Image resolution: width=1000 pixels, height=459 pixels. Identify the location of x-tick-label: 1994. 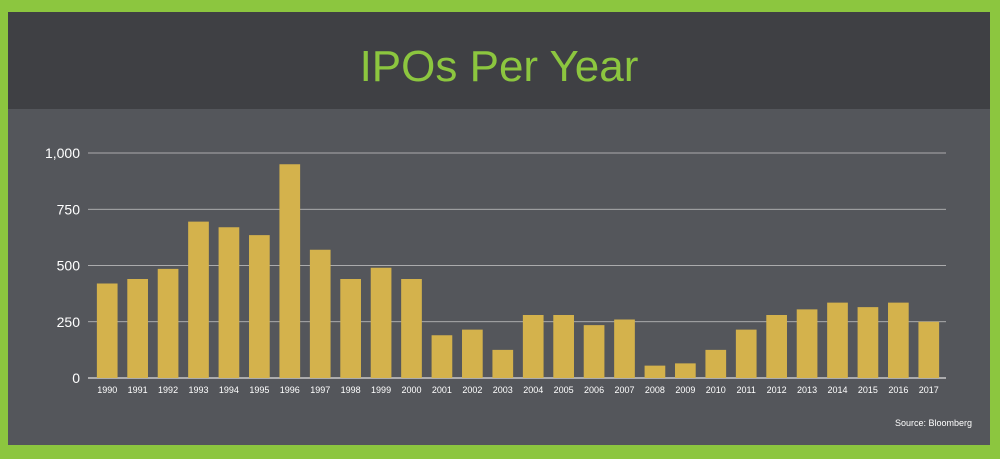
(229, 390).